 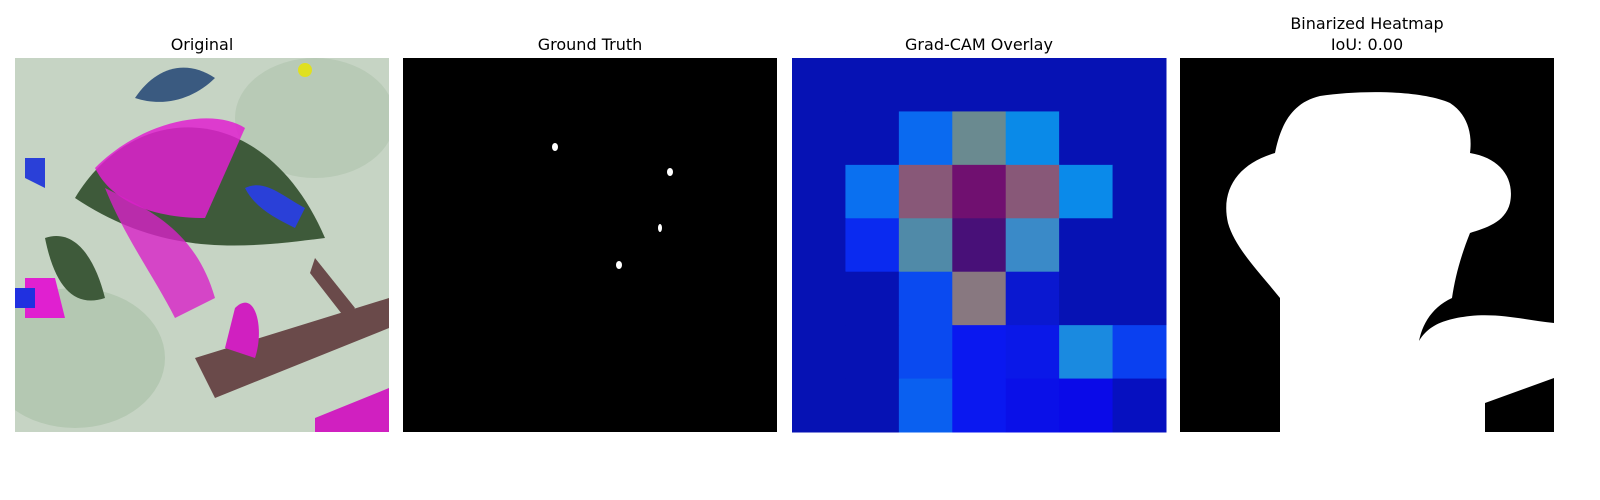 I want to click on panel-title: Binarized Heatmap, so click(x=1366, y=23).